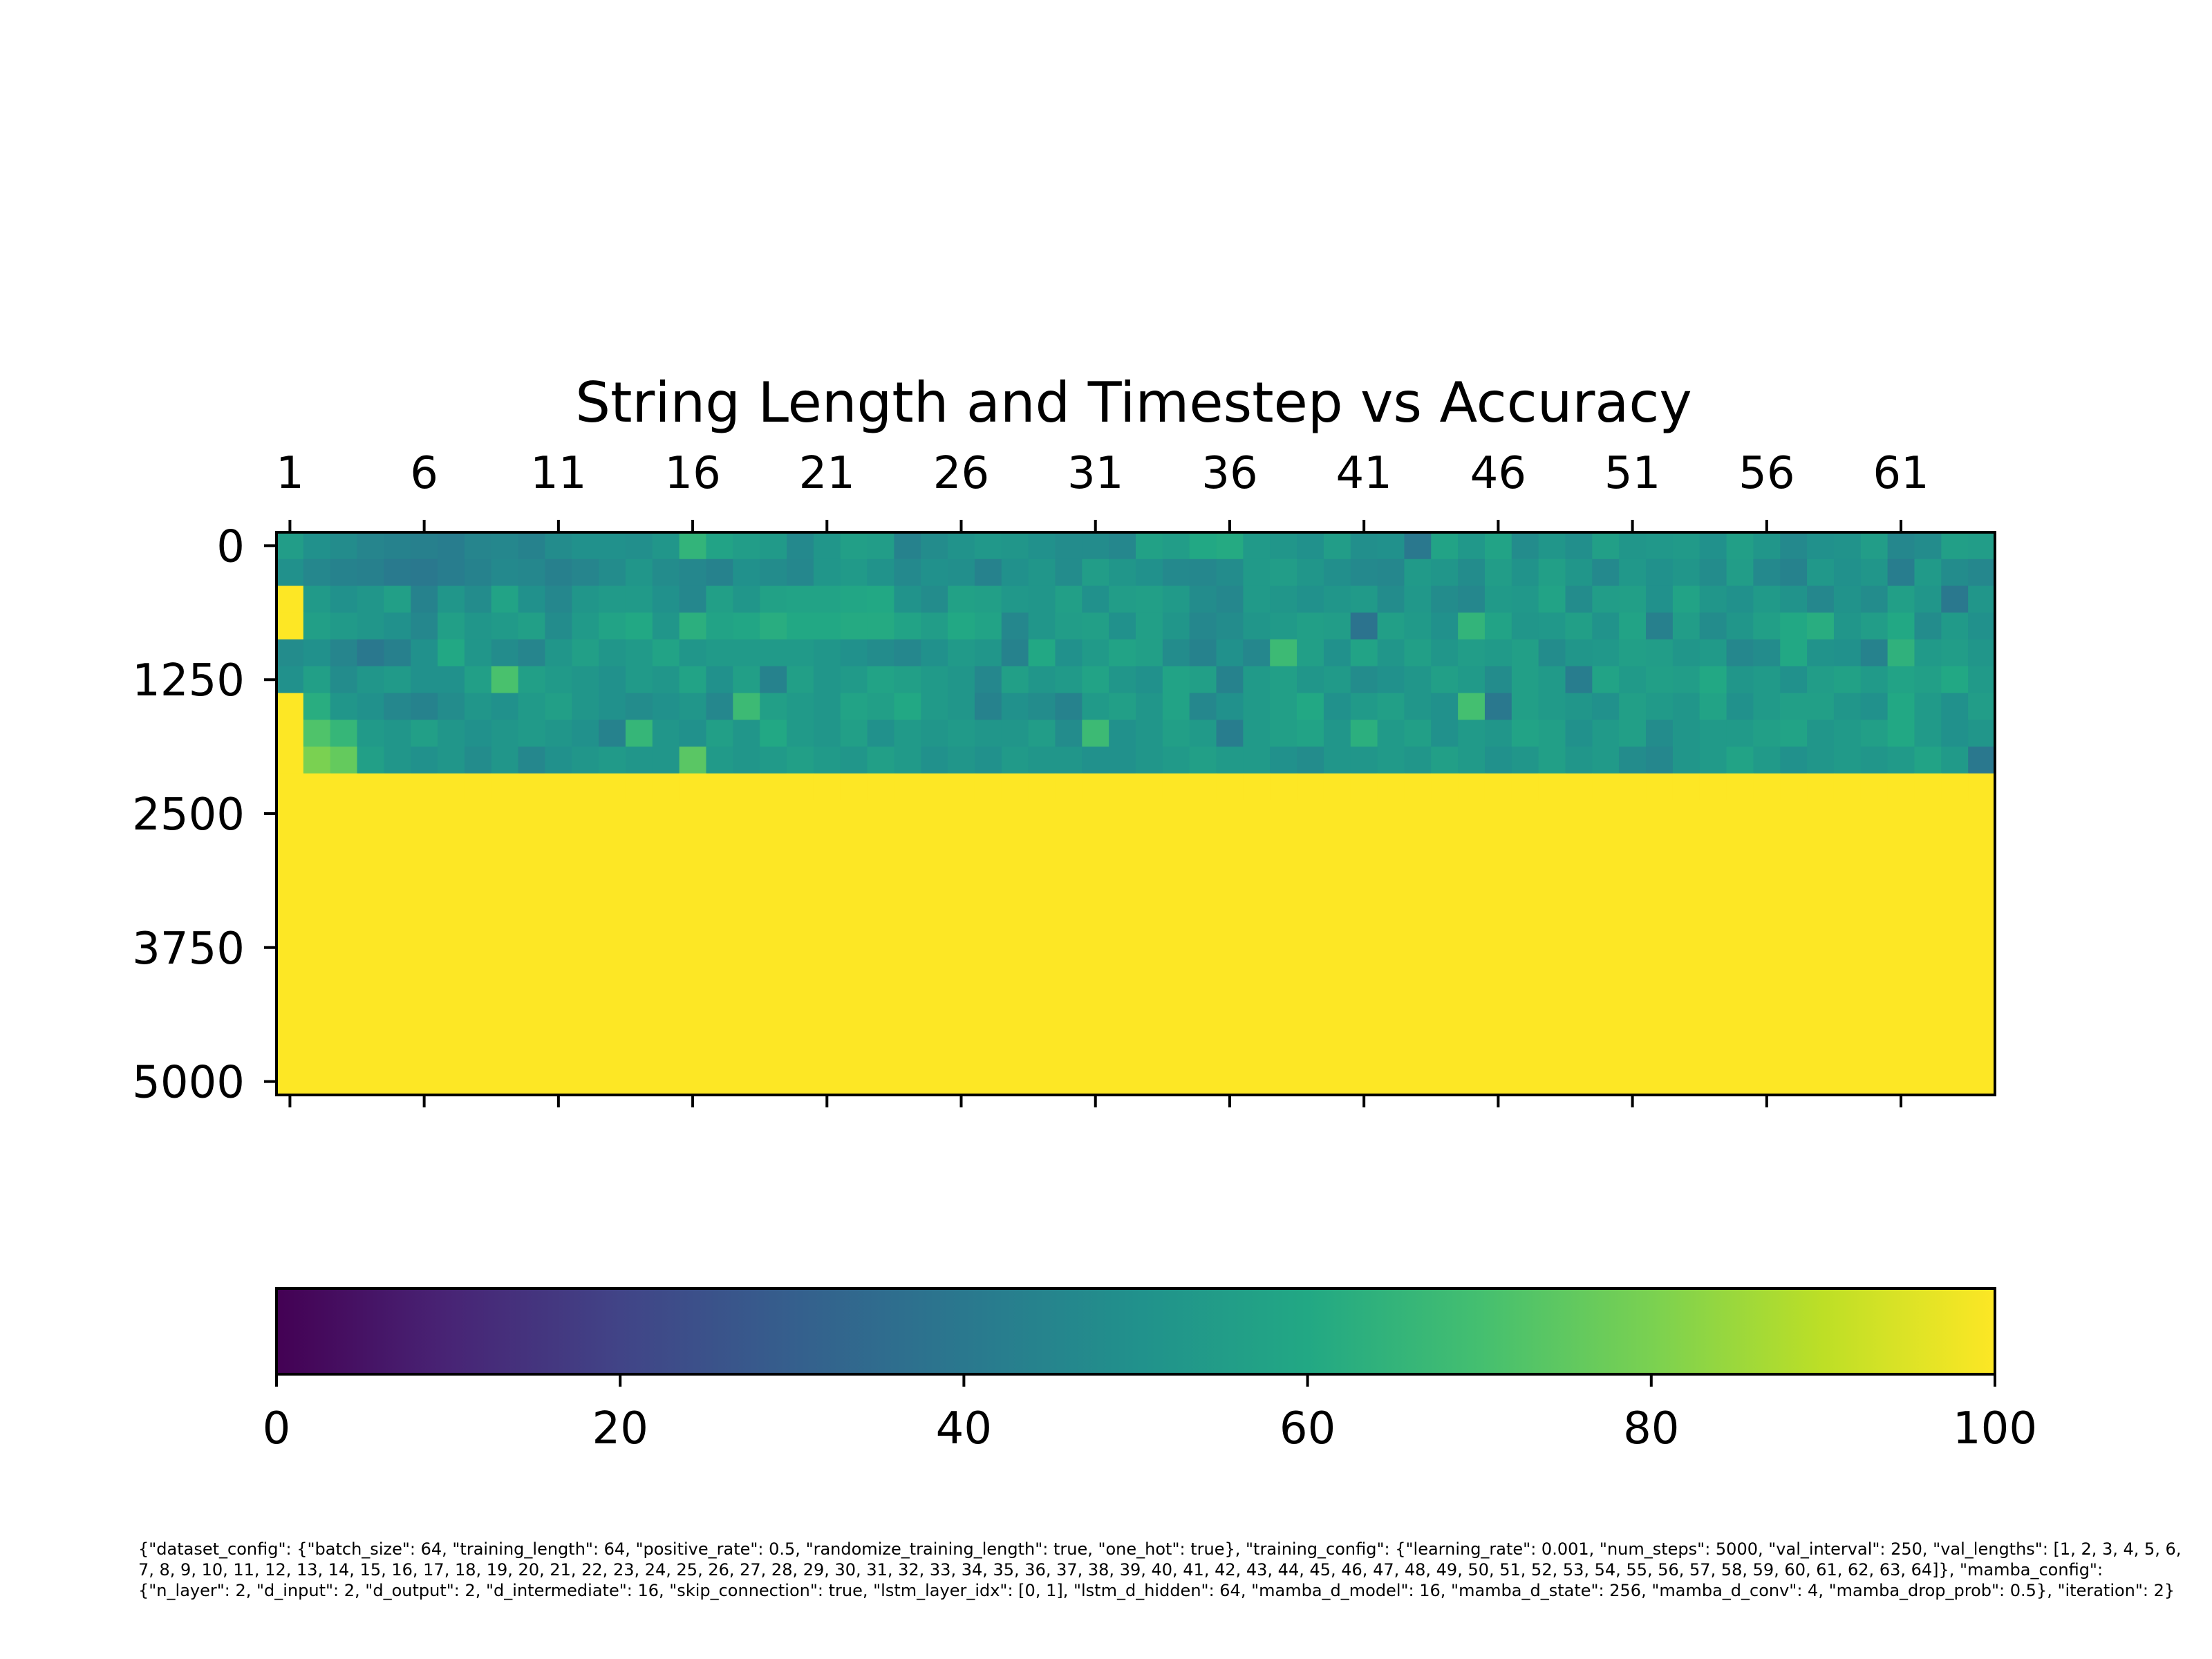  Describe the element at coordinates (1150, 1414) in the screenshot. I see `colorbar-axis: 0 20 40 60 80 100` at that location.